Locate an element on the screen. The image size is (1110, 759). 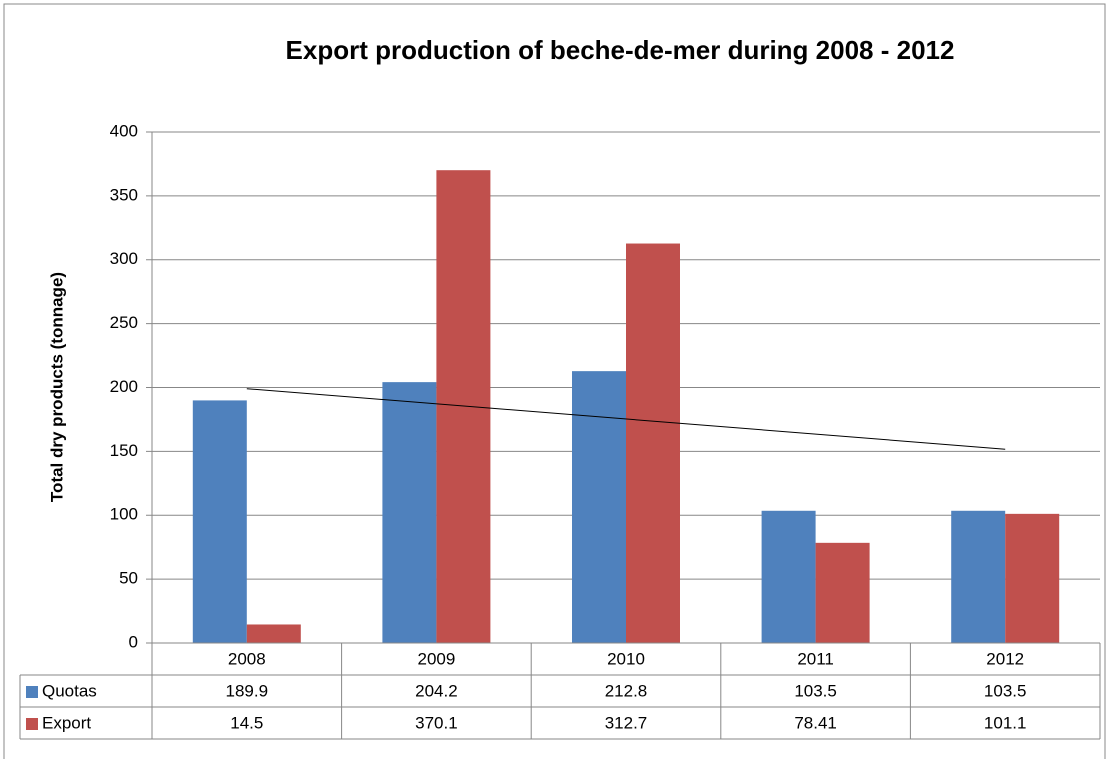
table-cell: 14.5 is located at coordinates (246, 722).